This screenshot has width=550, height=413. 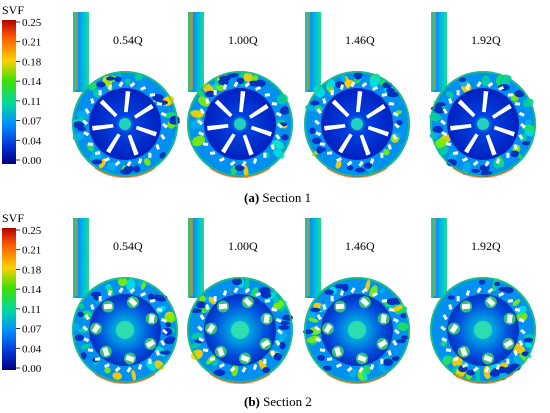 I want to click on legend-tick-label: 0.21, so click(x=31, y=43).